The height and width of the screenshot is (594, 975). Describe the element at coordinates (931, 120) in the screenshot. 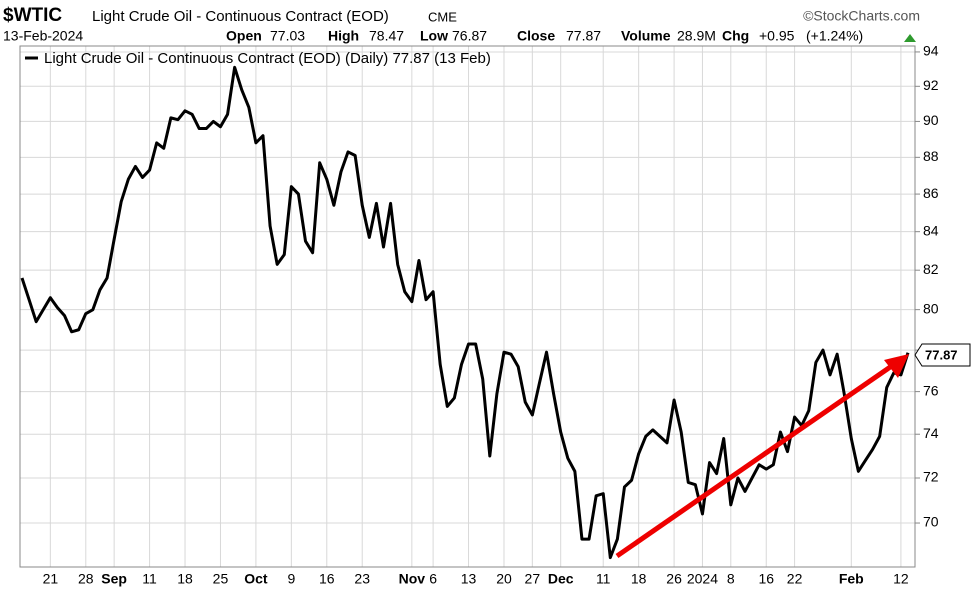

I see `y-tick-label: 90` at that location.